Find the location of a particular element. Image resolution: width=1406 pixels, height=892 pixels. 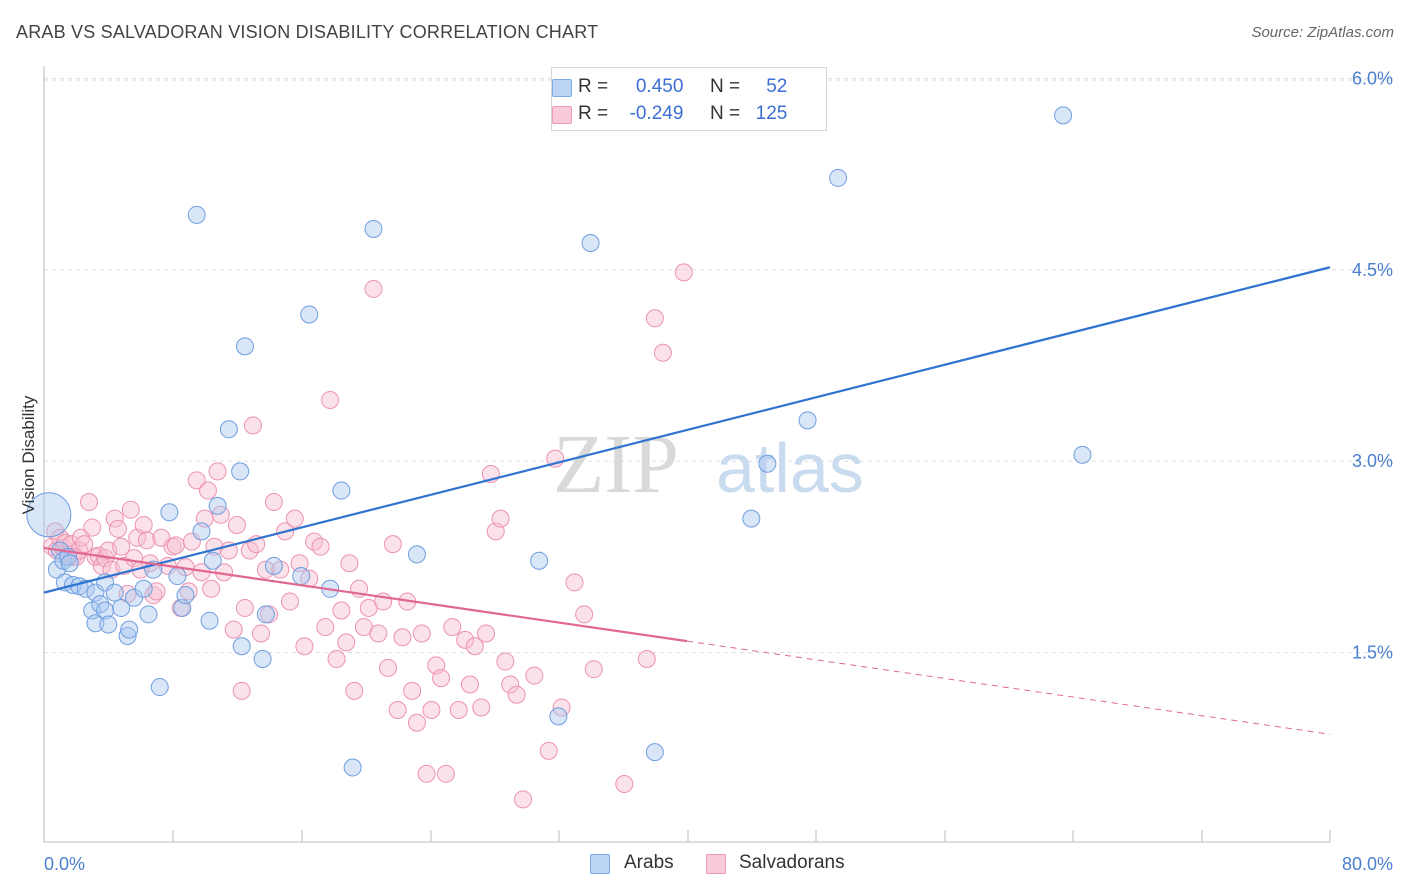

x-tick-label: 0.0% is located at coordinates (64, 864).